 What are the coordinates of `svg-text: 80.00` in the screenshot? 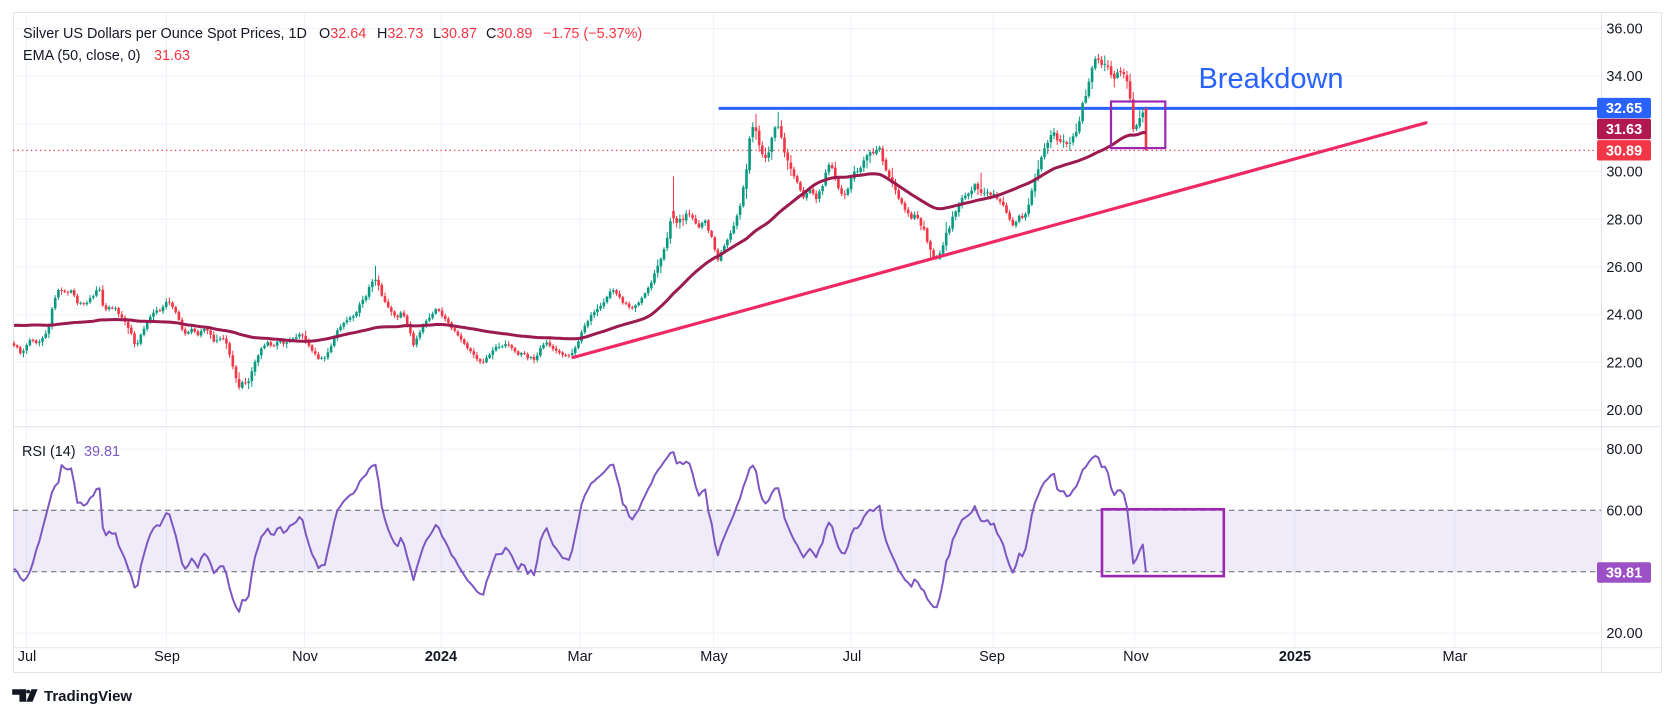 It's located at (1624, 450).